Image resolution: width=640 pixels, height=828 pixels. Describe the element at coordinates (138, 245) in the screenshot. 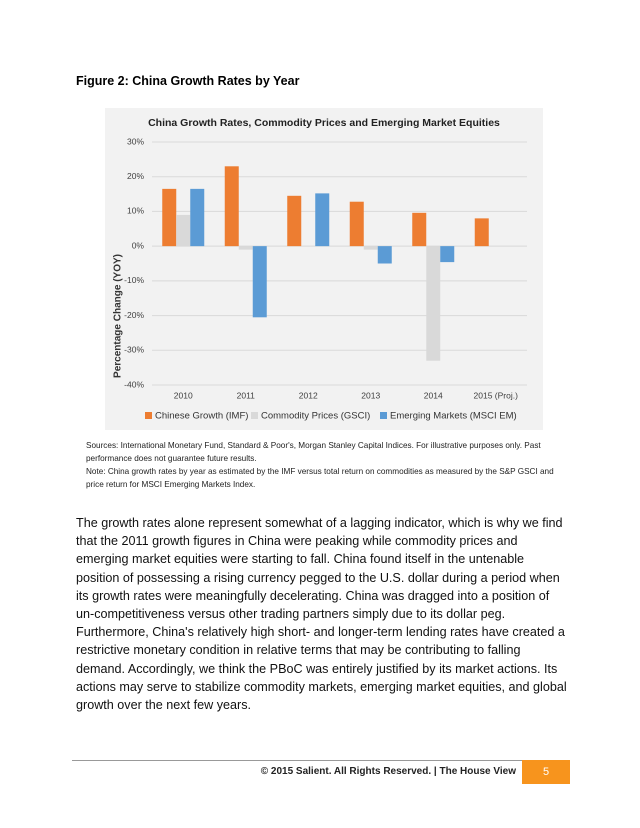

I see `y-tick-label: 0%` at that location.